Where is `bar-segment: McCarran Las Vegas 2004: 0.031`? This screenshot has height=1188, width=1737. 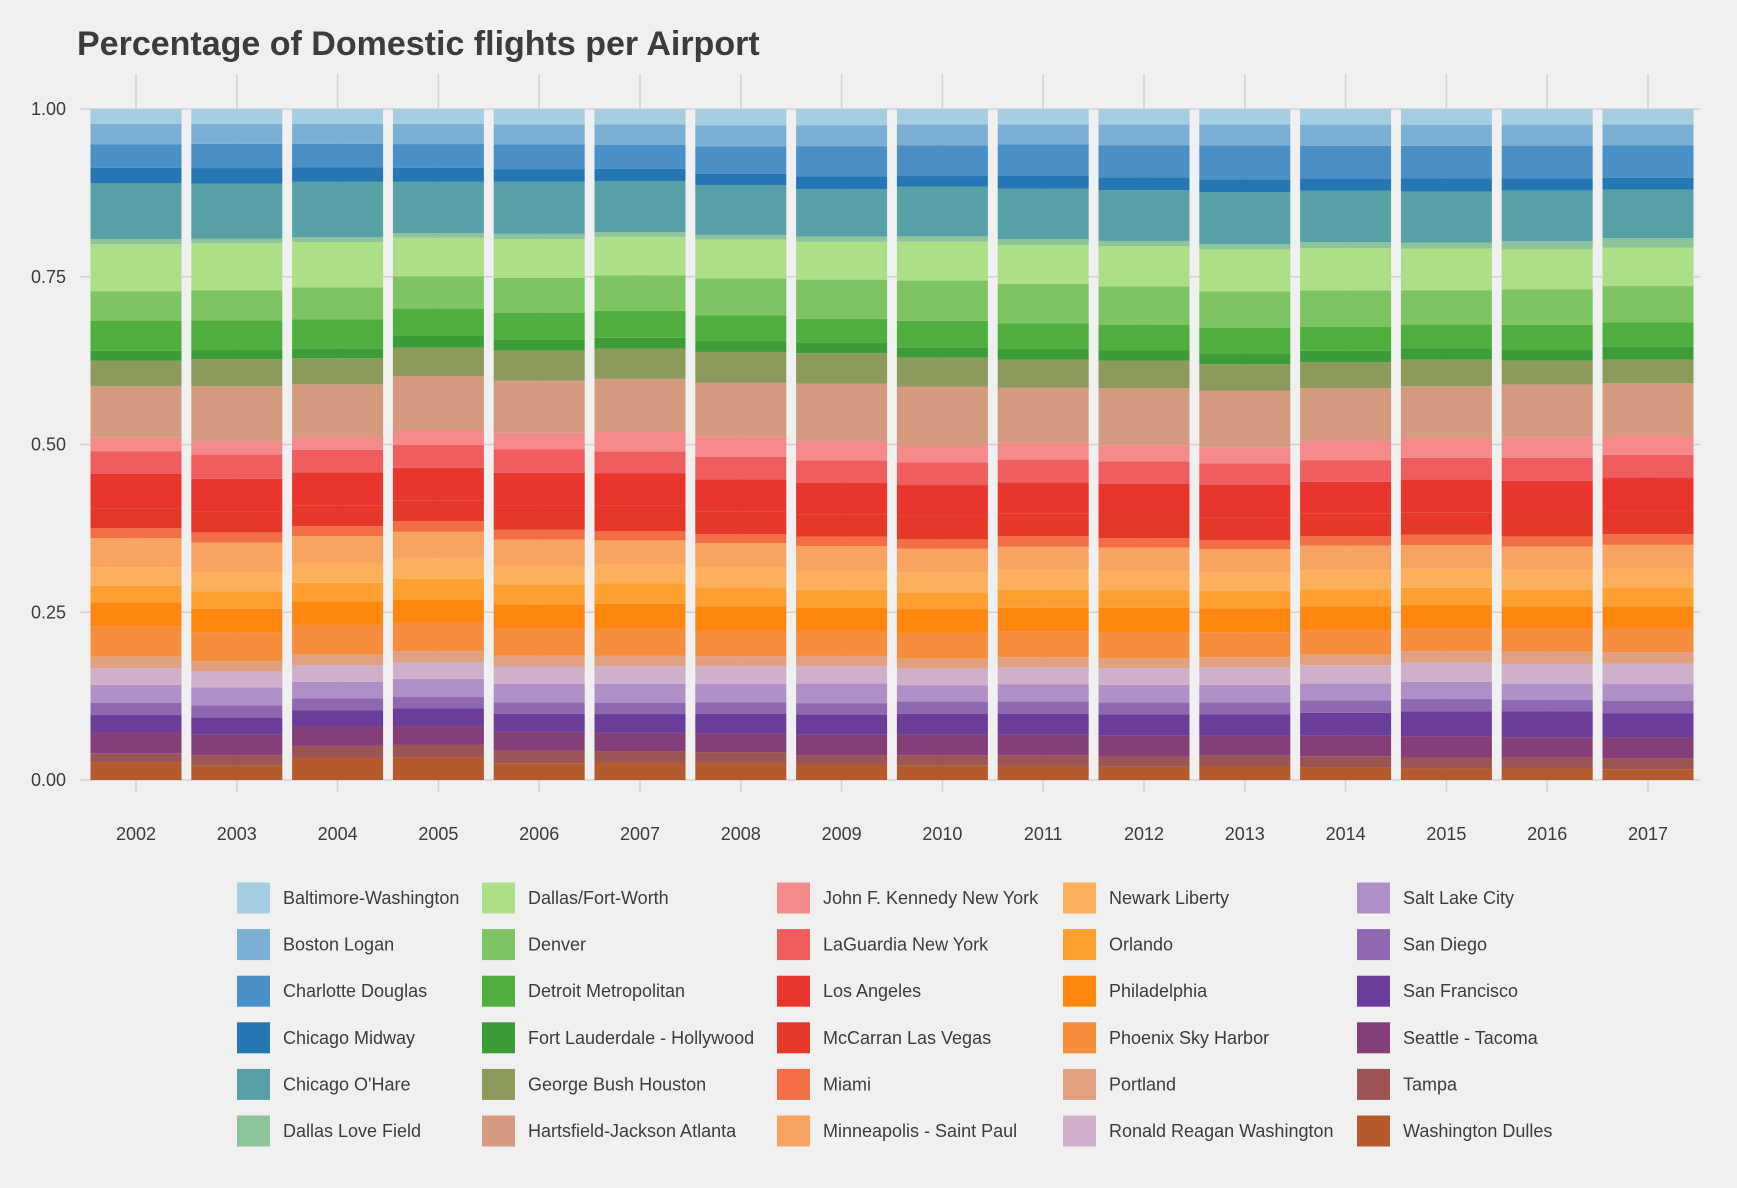 bar-segment: McCarran Las Vegas 2004: 0.031 is located at coordinates (338, 516).